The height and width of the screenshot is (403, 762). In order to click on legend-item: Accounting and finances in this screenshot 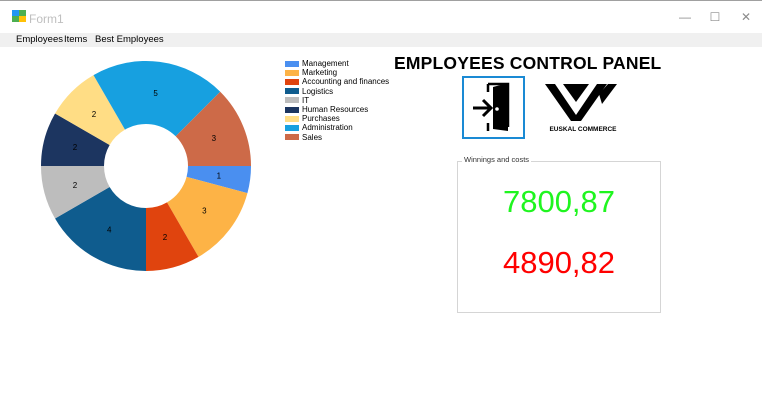, I will do `click(337, 81)`.